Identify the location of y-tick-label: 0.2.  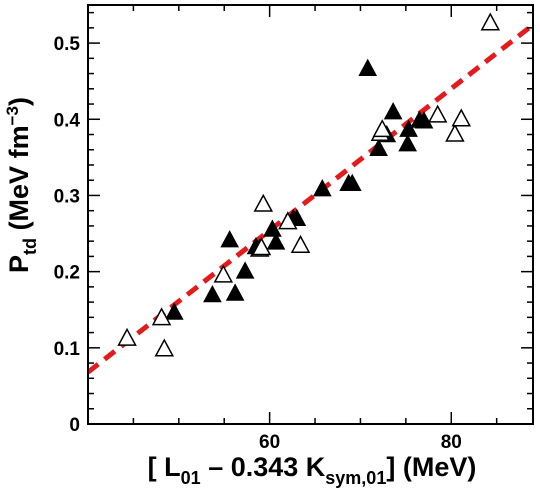
(67, 273).